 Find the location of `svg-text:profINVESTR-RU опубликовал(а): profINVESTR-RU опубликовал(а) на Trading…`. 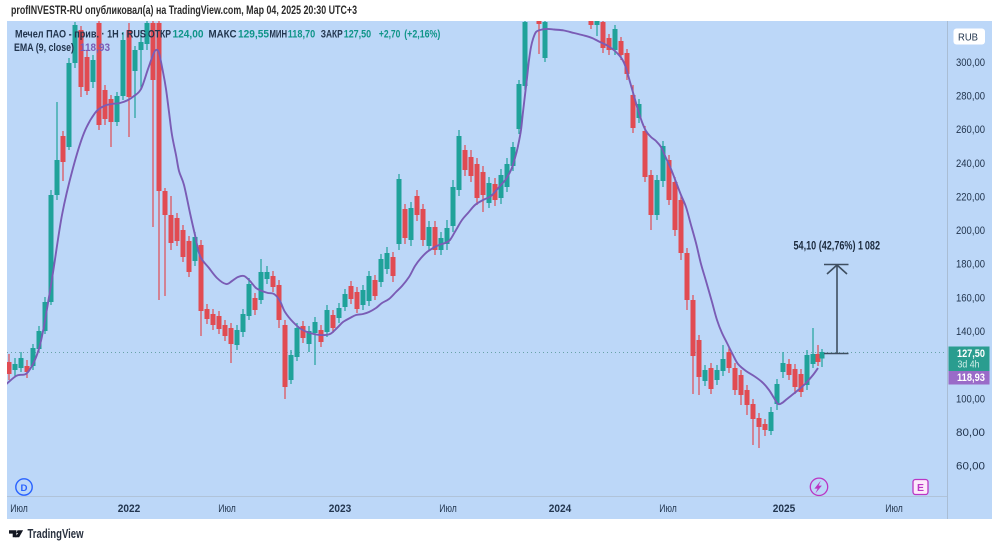

svg-text:profINVESTR-RU опубликовал(а): profINVESTR-RU опубликовал(а) на Trading… is located at coordinates (184, 11).